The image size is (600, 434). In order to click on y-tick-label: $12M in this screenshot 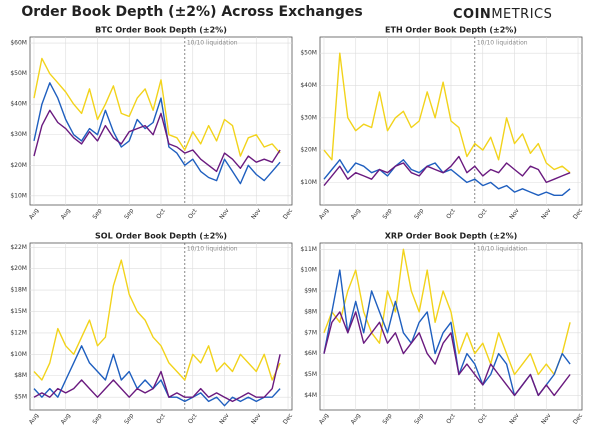, I will do `click(18, 332)`.